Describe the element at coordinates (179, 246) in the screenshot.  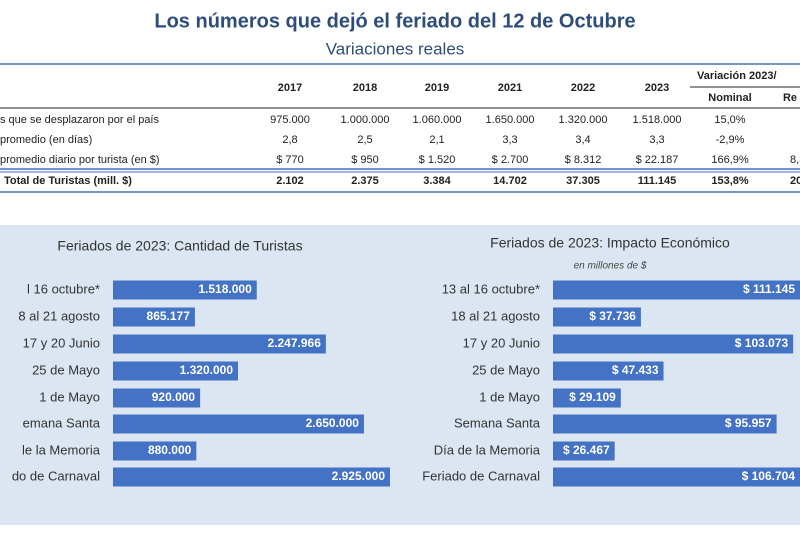
I see `chart-title: Feriados de 2023: Cantidad de Turistas` at that location.